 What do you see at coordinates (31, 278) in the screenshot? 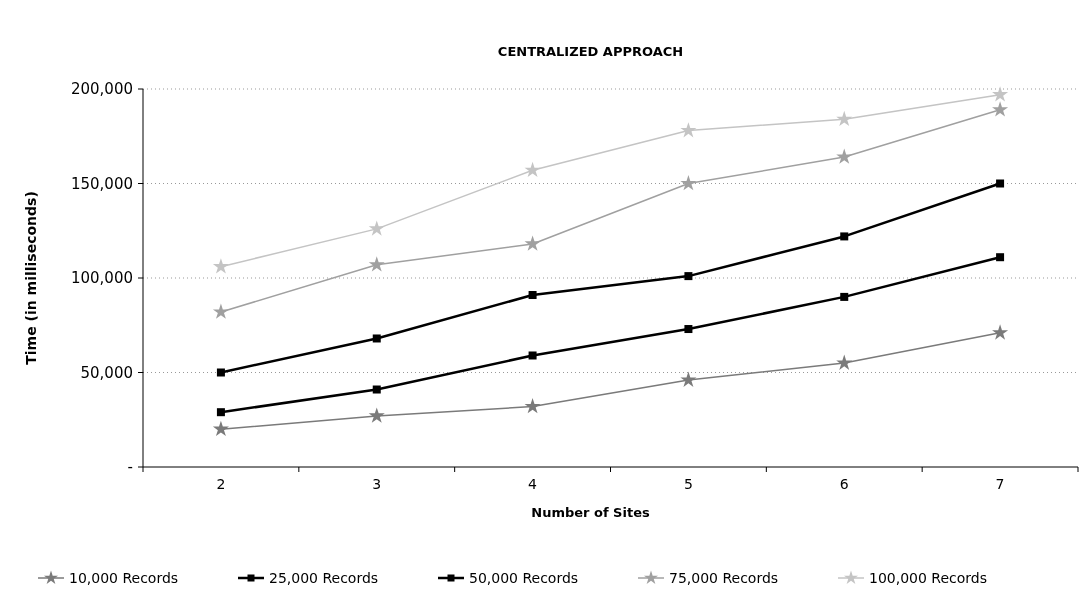
I see `y-axis-title: Time (in milliseconds)` at bounding box center [31, 278].